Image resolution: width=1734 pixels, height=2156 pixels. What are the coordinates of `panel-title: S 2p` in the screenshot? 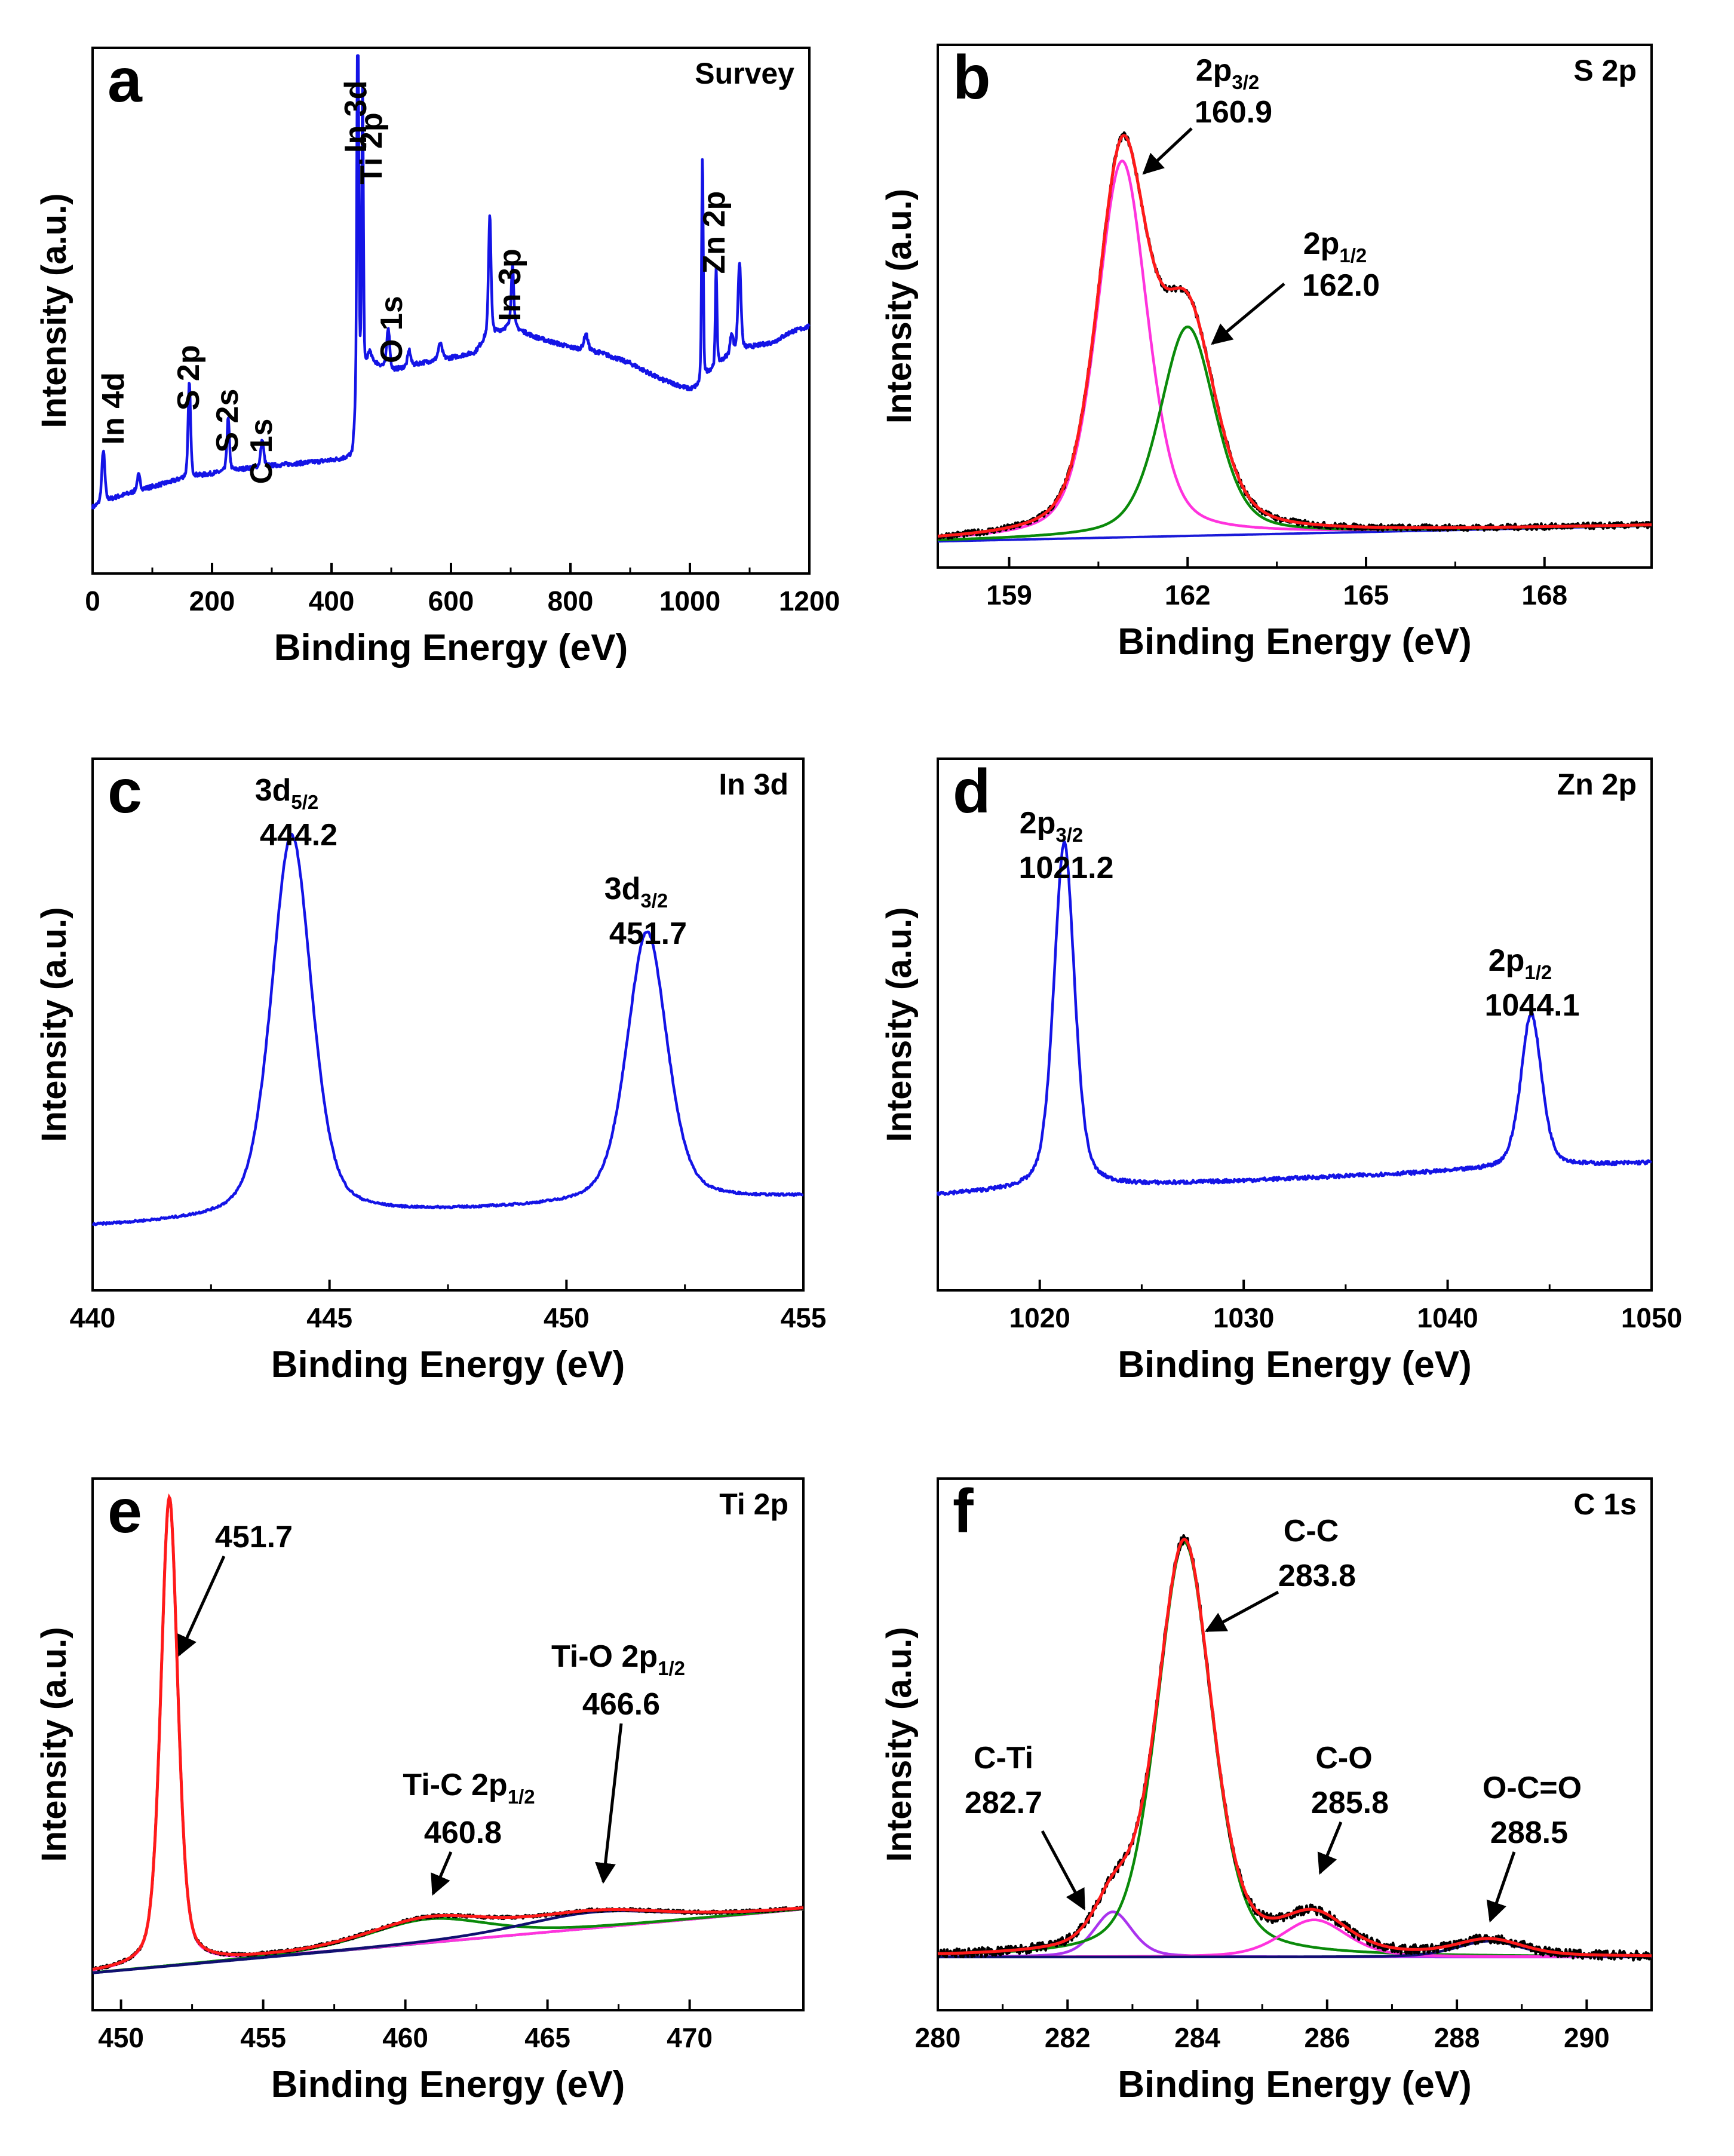 It's located at (1605, 70).